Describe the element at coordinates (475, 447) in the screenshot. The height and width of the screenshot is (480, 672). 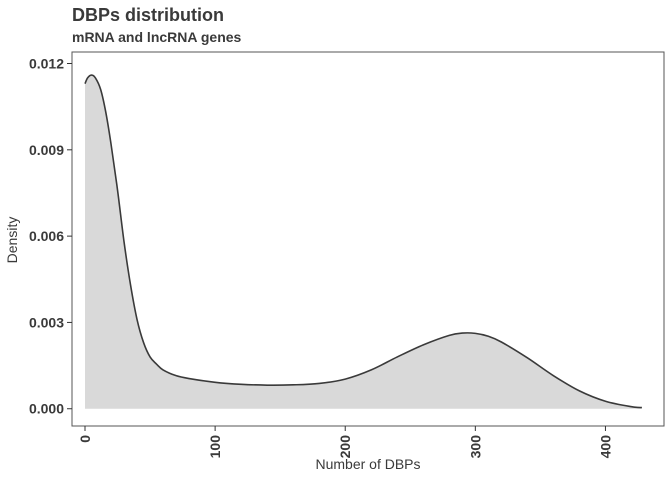
I see `x-tick-label: 300` at that location.